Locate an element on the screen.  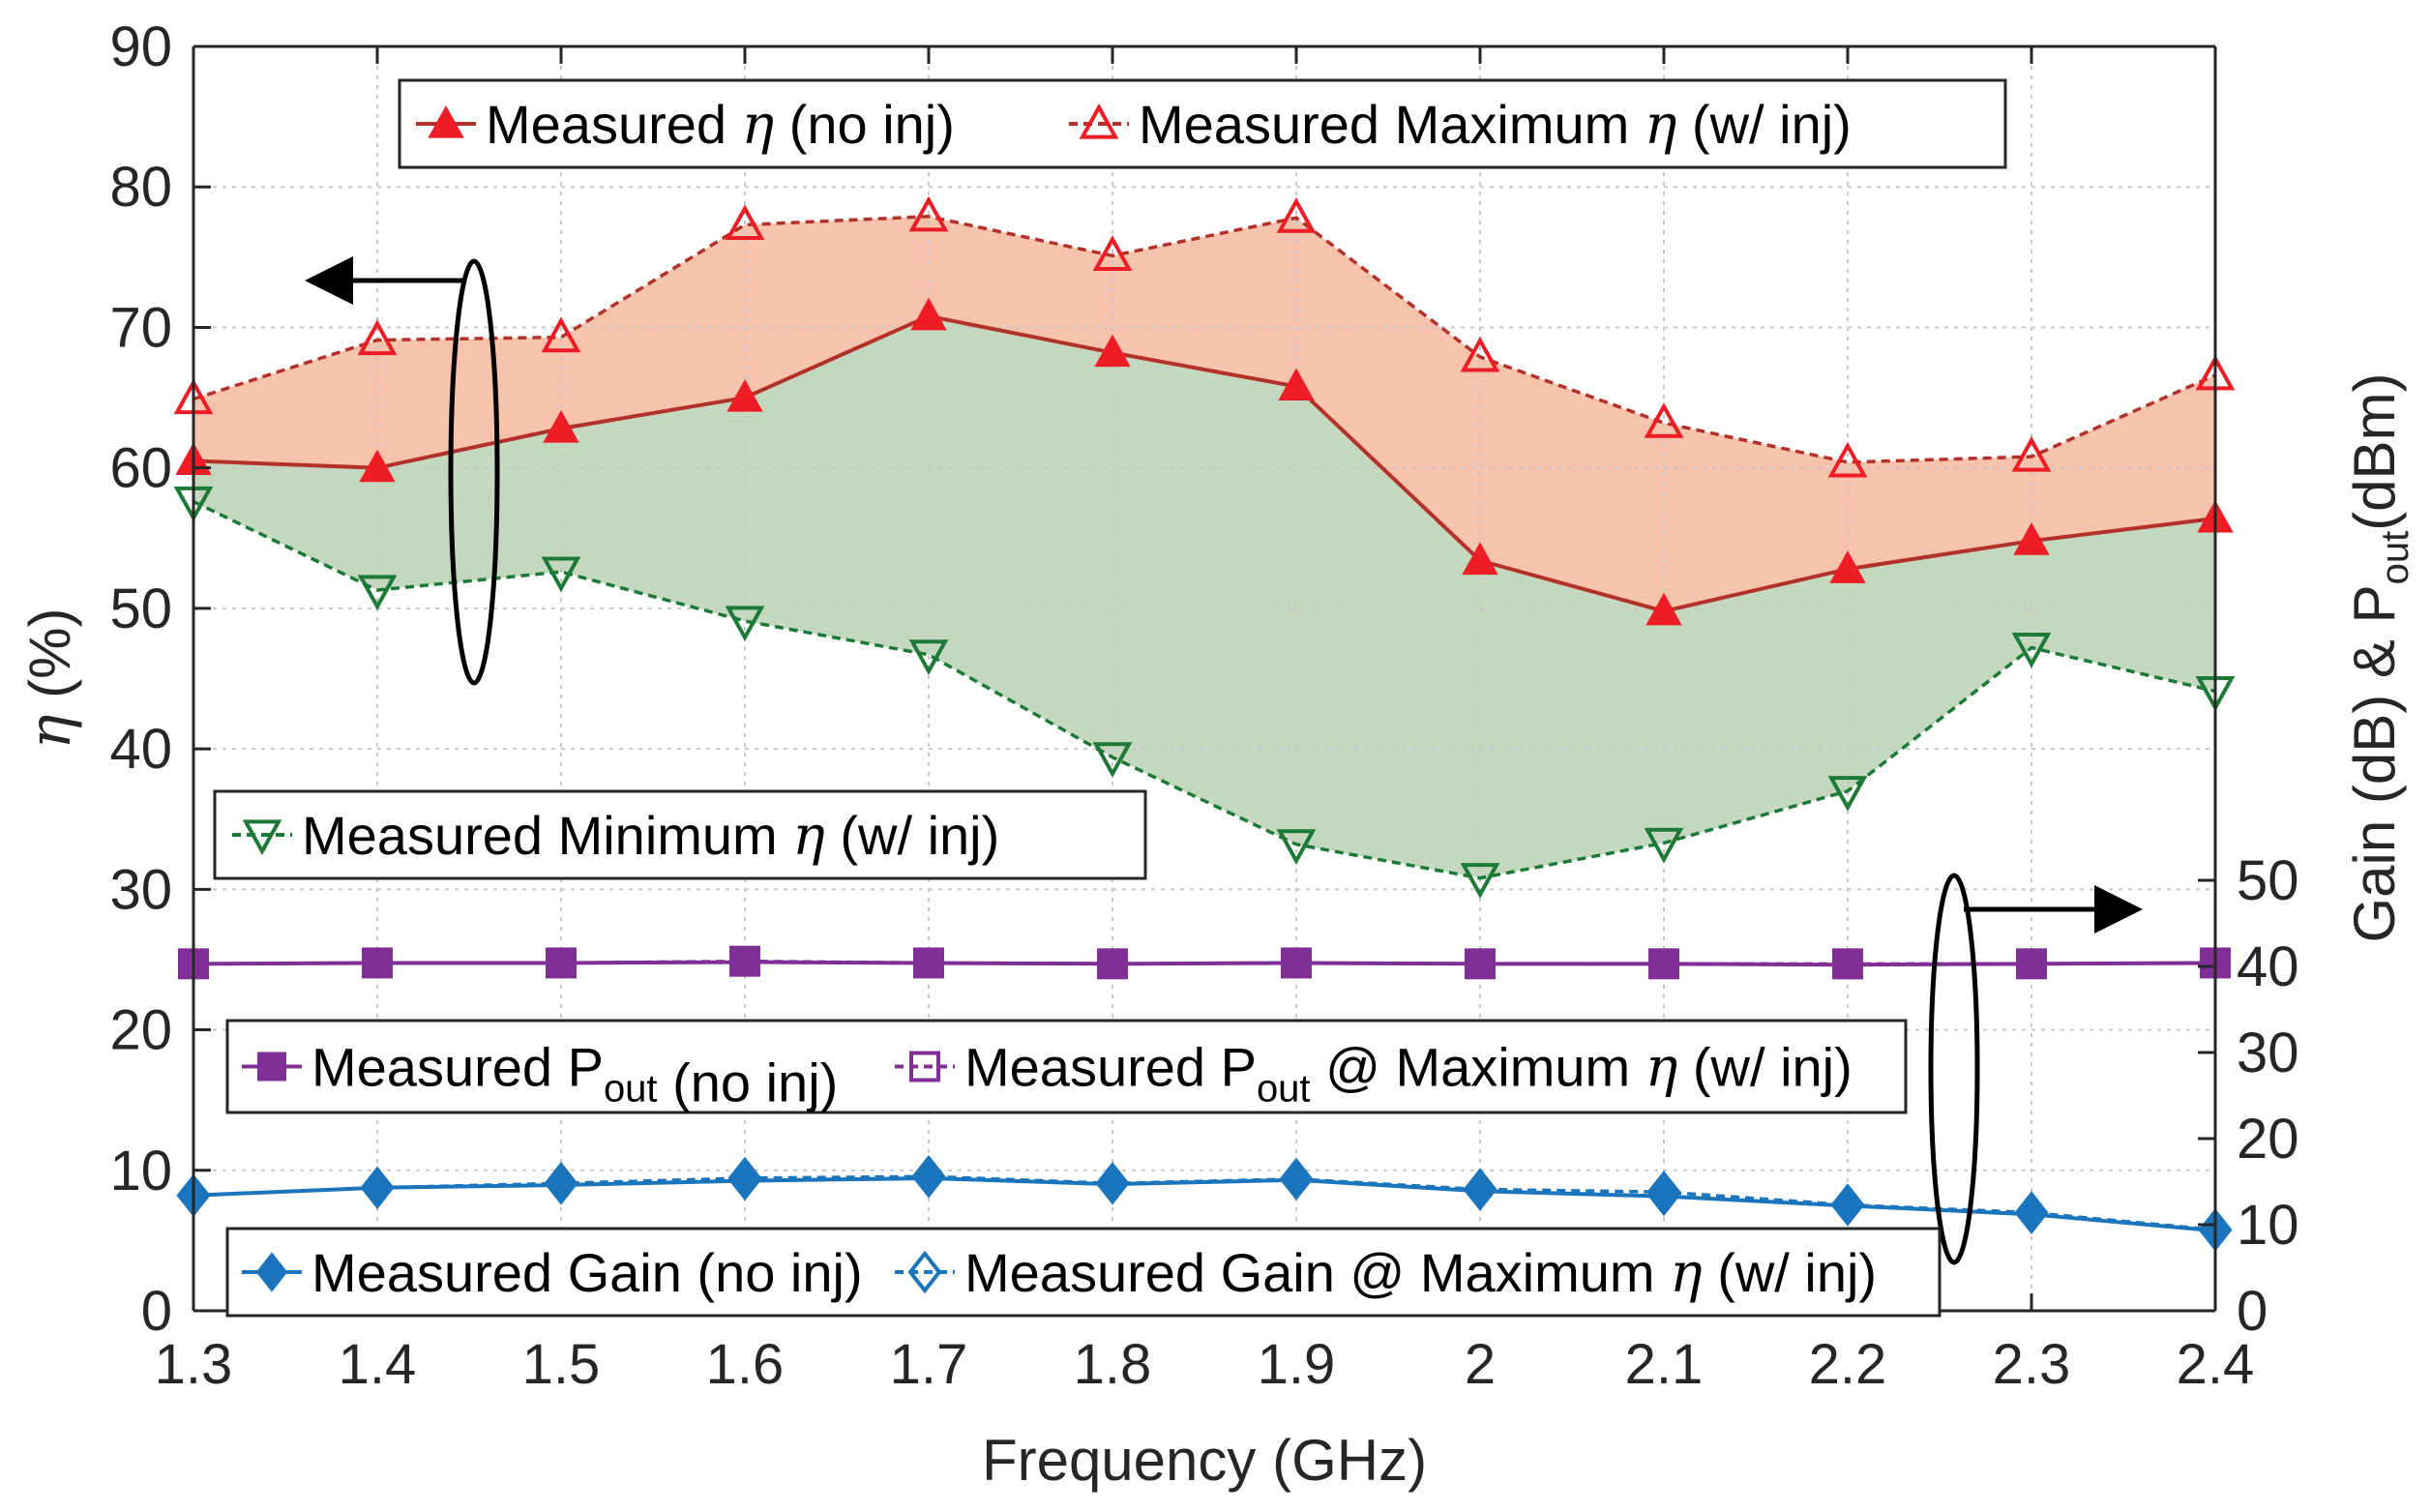
legend-eta-min: Measured Minimum η (w/ inj) is located at coordinates (680, 835).